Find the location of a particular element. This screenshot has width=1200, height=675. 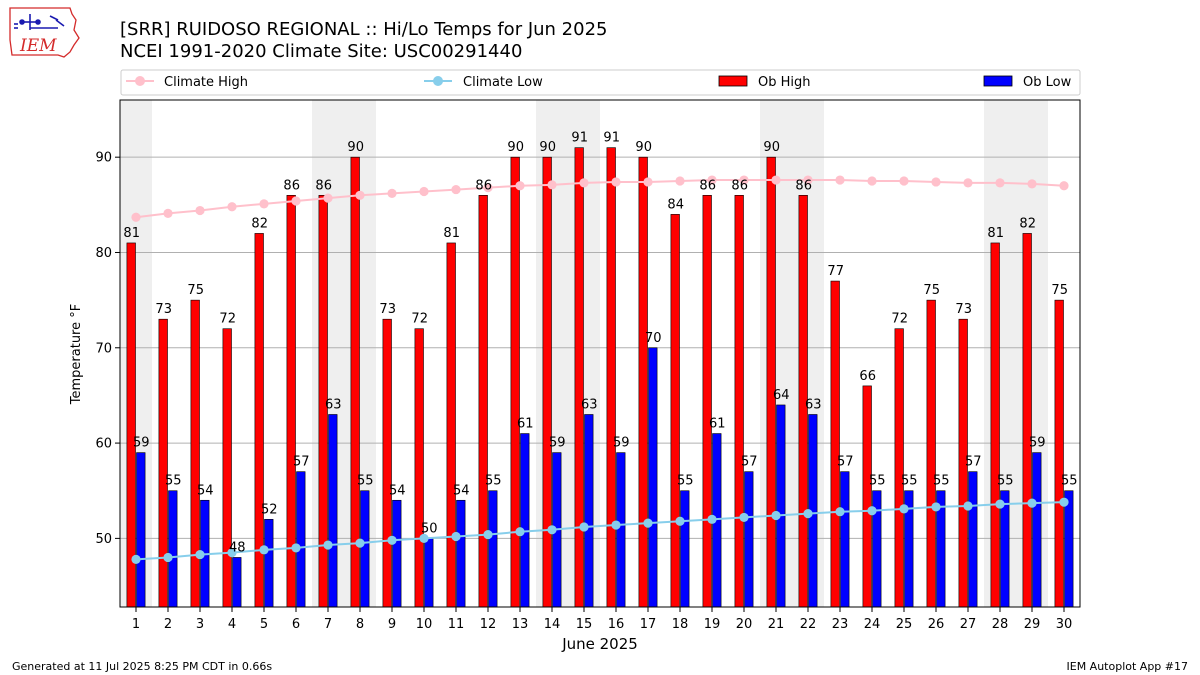

x-tick-label: 26 is located at coordinates (936, 624).